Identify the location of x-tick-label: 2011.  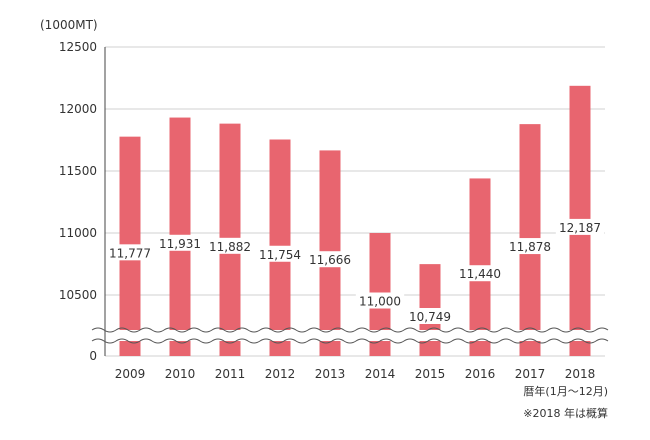
(230, 374).